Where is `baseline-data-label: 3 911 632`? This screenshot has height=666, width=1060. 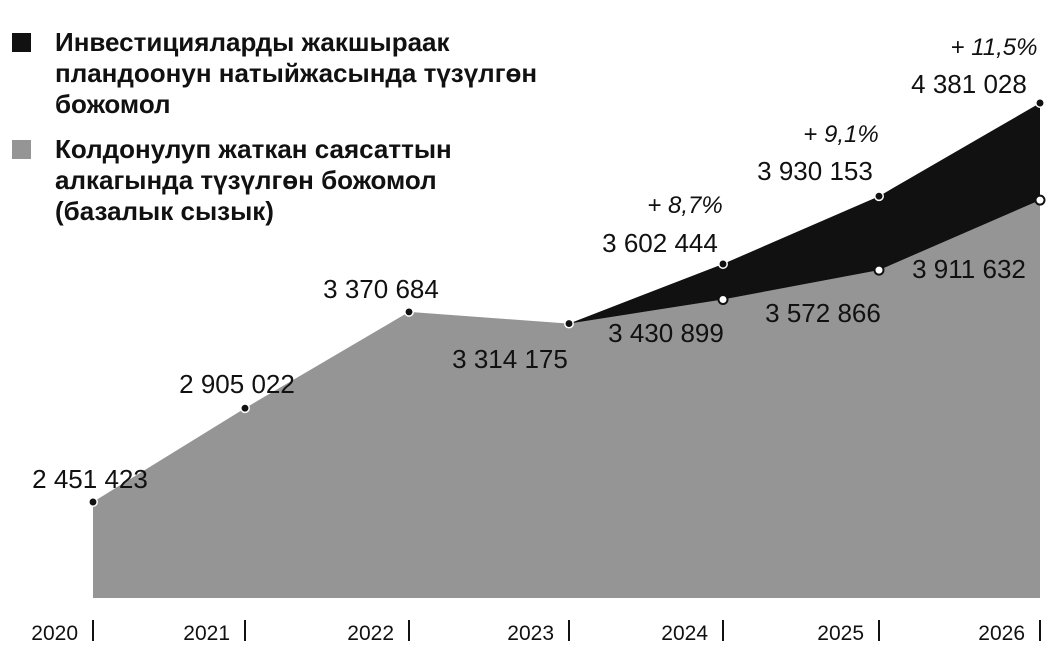 baseline-data-label: 3 911 632 is located at coordinates (969, 269).